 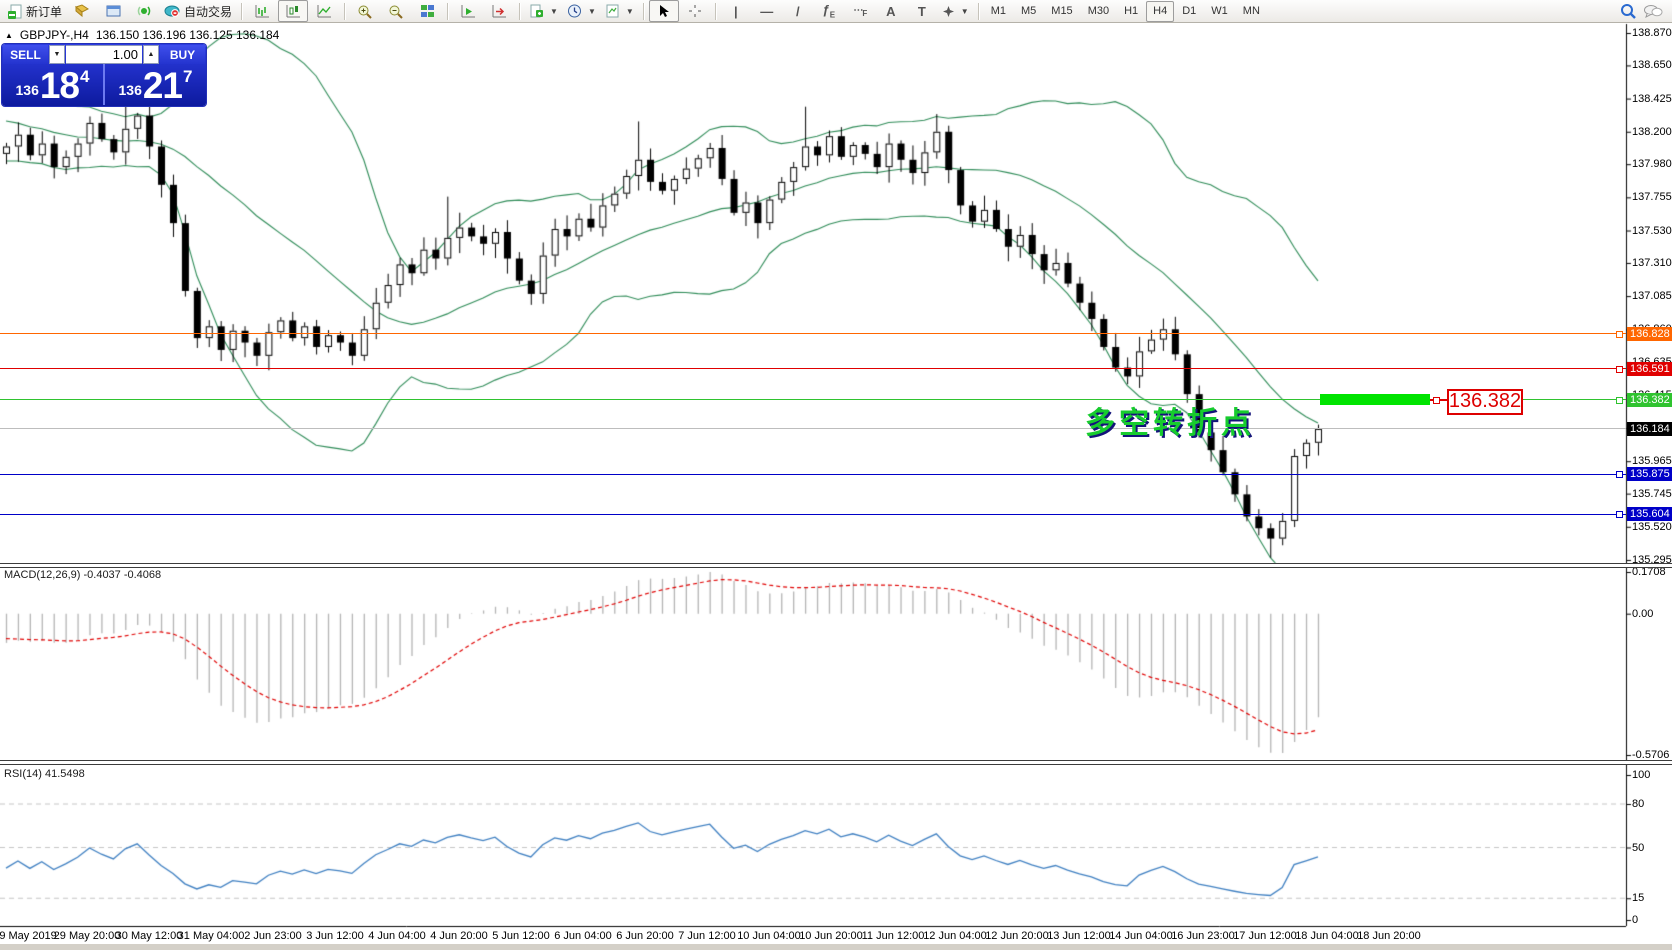 I want to click on window-icon, so click(x=113, y=11).